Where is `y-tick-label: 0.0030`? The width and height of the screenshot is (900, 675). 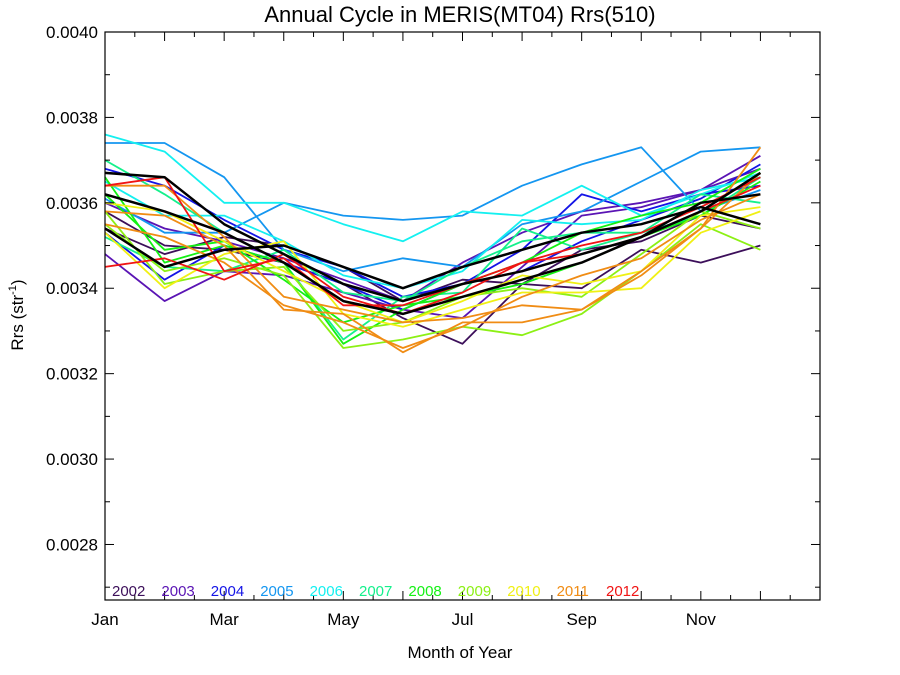
y-tick-label: 0.0030 is located at coordinates (72, 459).